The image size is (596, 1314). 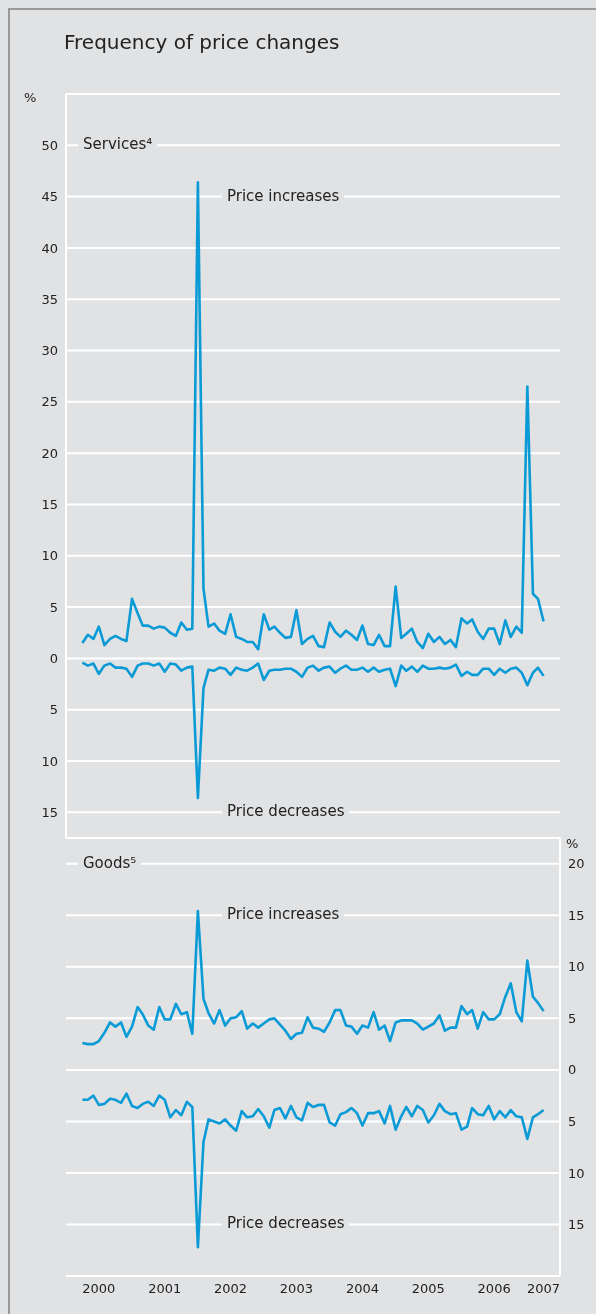 What do you see at coordinates (118, 144) in the screenshot?
I see `text: Services⁴` at bounding box center [118, 144].